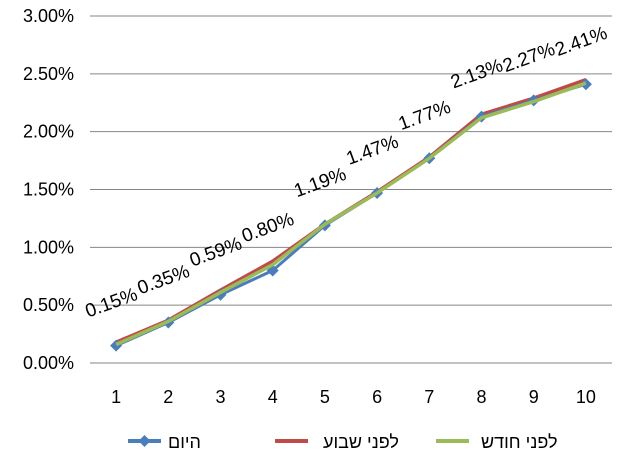  I want to click on x-tick-label: 9, so click(534, 397).